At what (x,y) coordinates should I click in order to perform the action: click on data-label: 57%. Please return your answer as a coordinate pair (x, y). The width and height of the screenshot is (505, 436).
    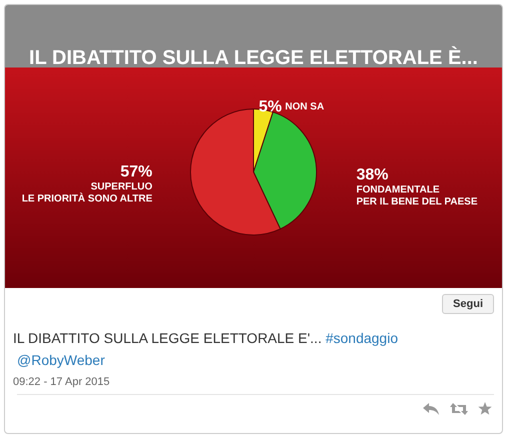
    Looking at the image, I should click on (136, 171).